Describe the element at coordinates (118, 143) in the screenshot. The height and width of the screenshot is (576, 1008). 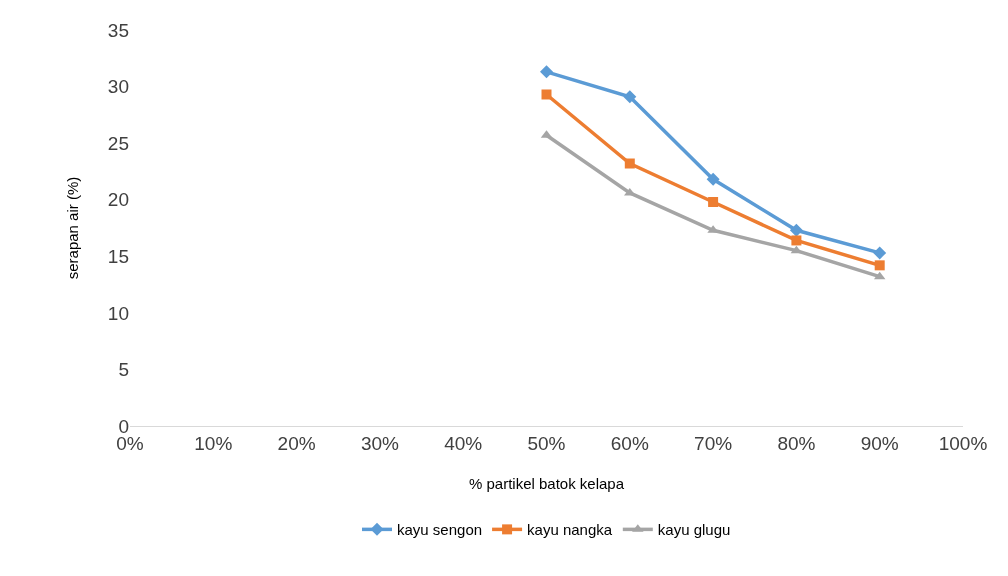
I see `y-tick-label: 25` at that location.